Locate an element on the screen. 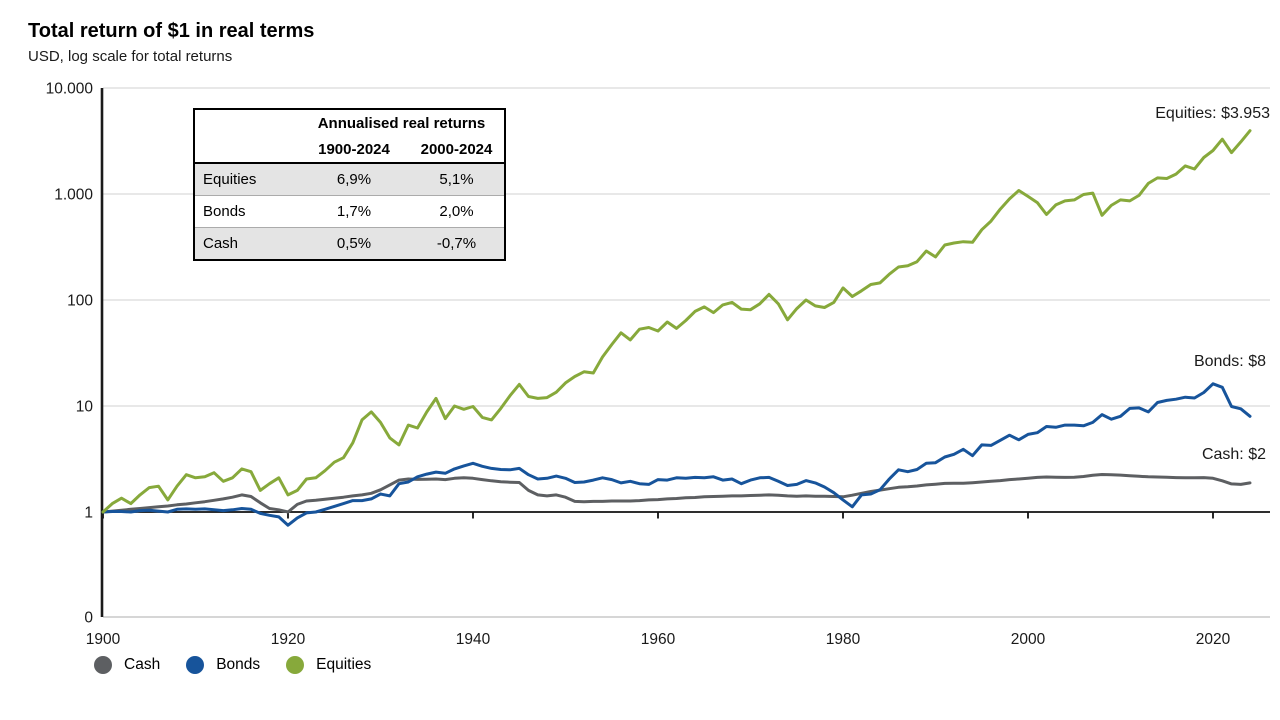  y-tick-label-10.000: 10.000 is located at coordinates (70, 89).